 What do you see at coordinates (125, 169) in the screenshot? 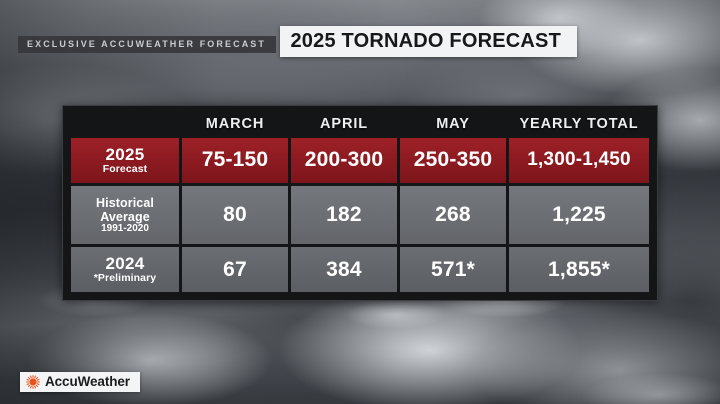
I see `row-label-subtitle: Forecast` at bounding box center [125, 169].